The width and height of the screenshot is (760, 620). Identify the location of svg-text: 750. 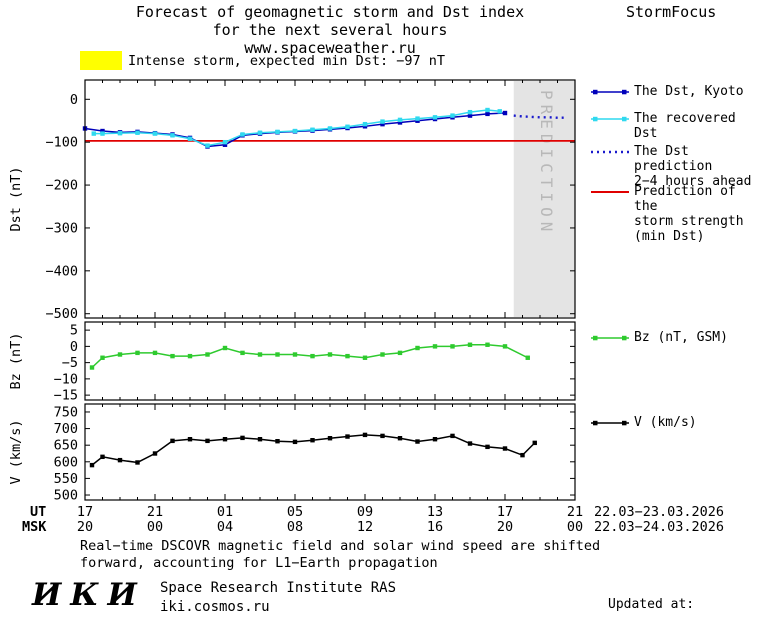
(66, 412).